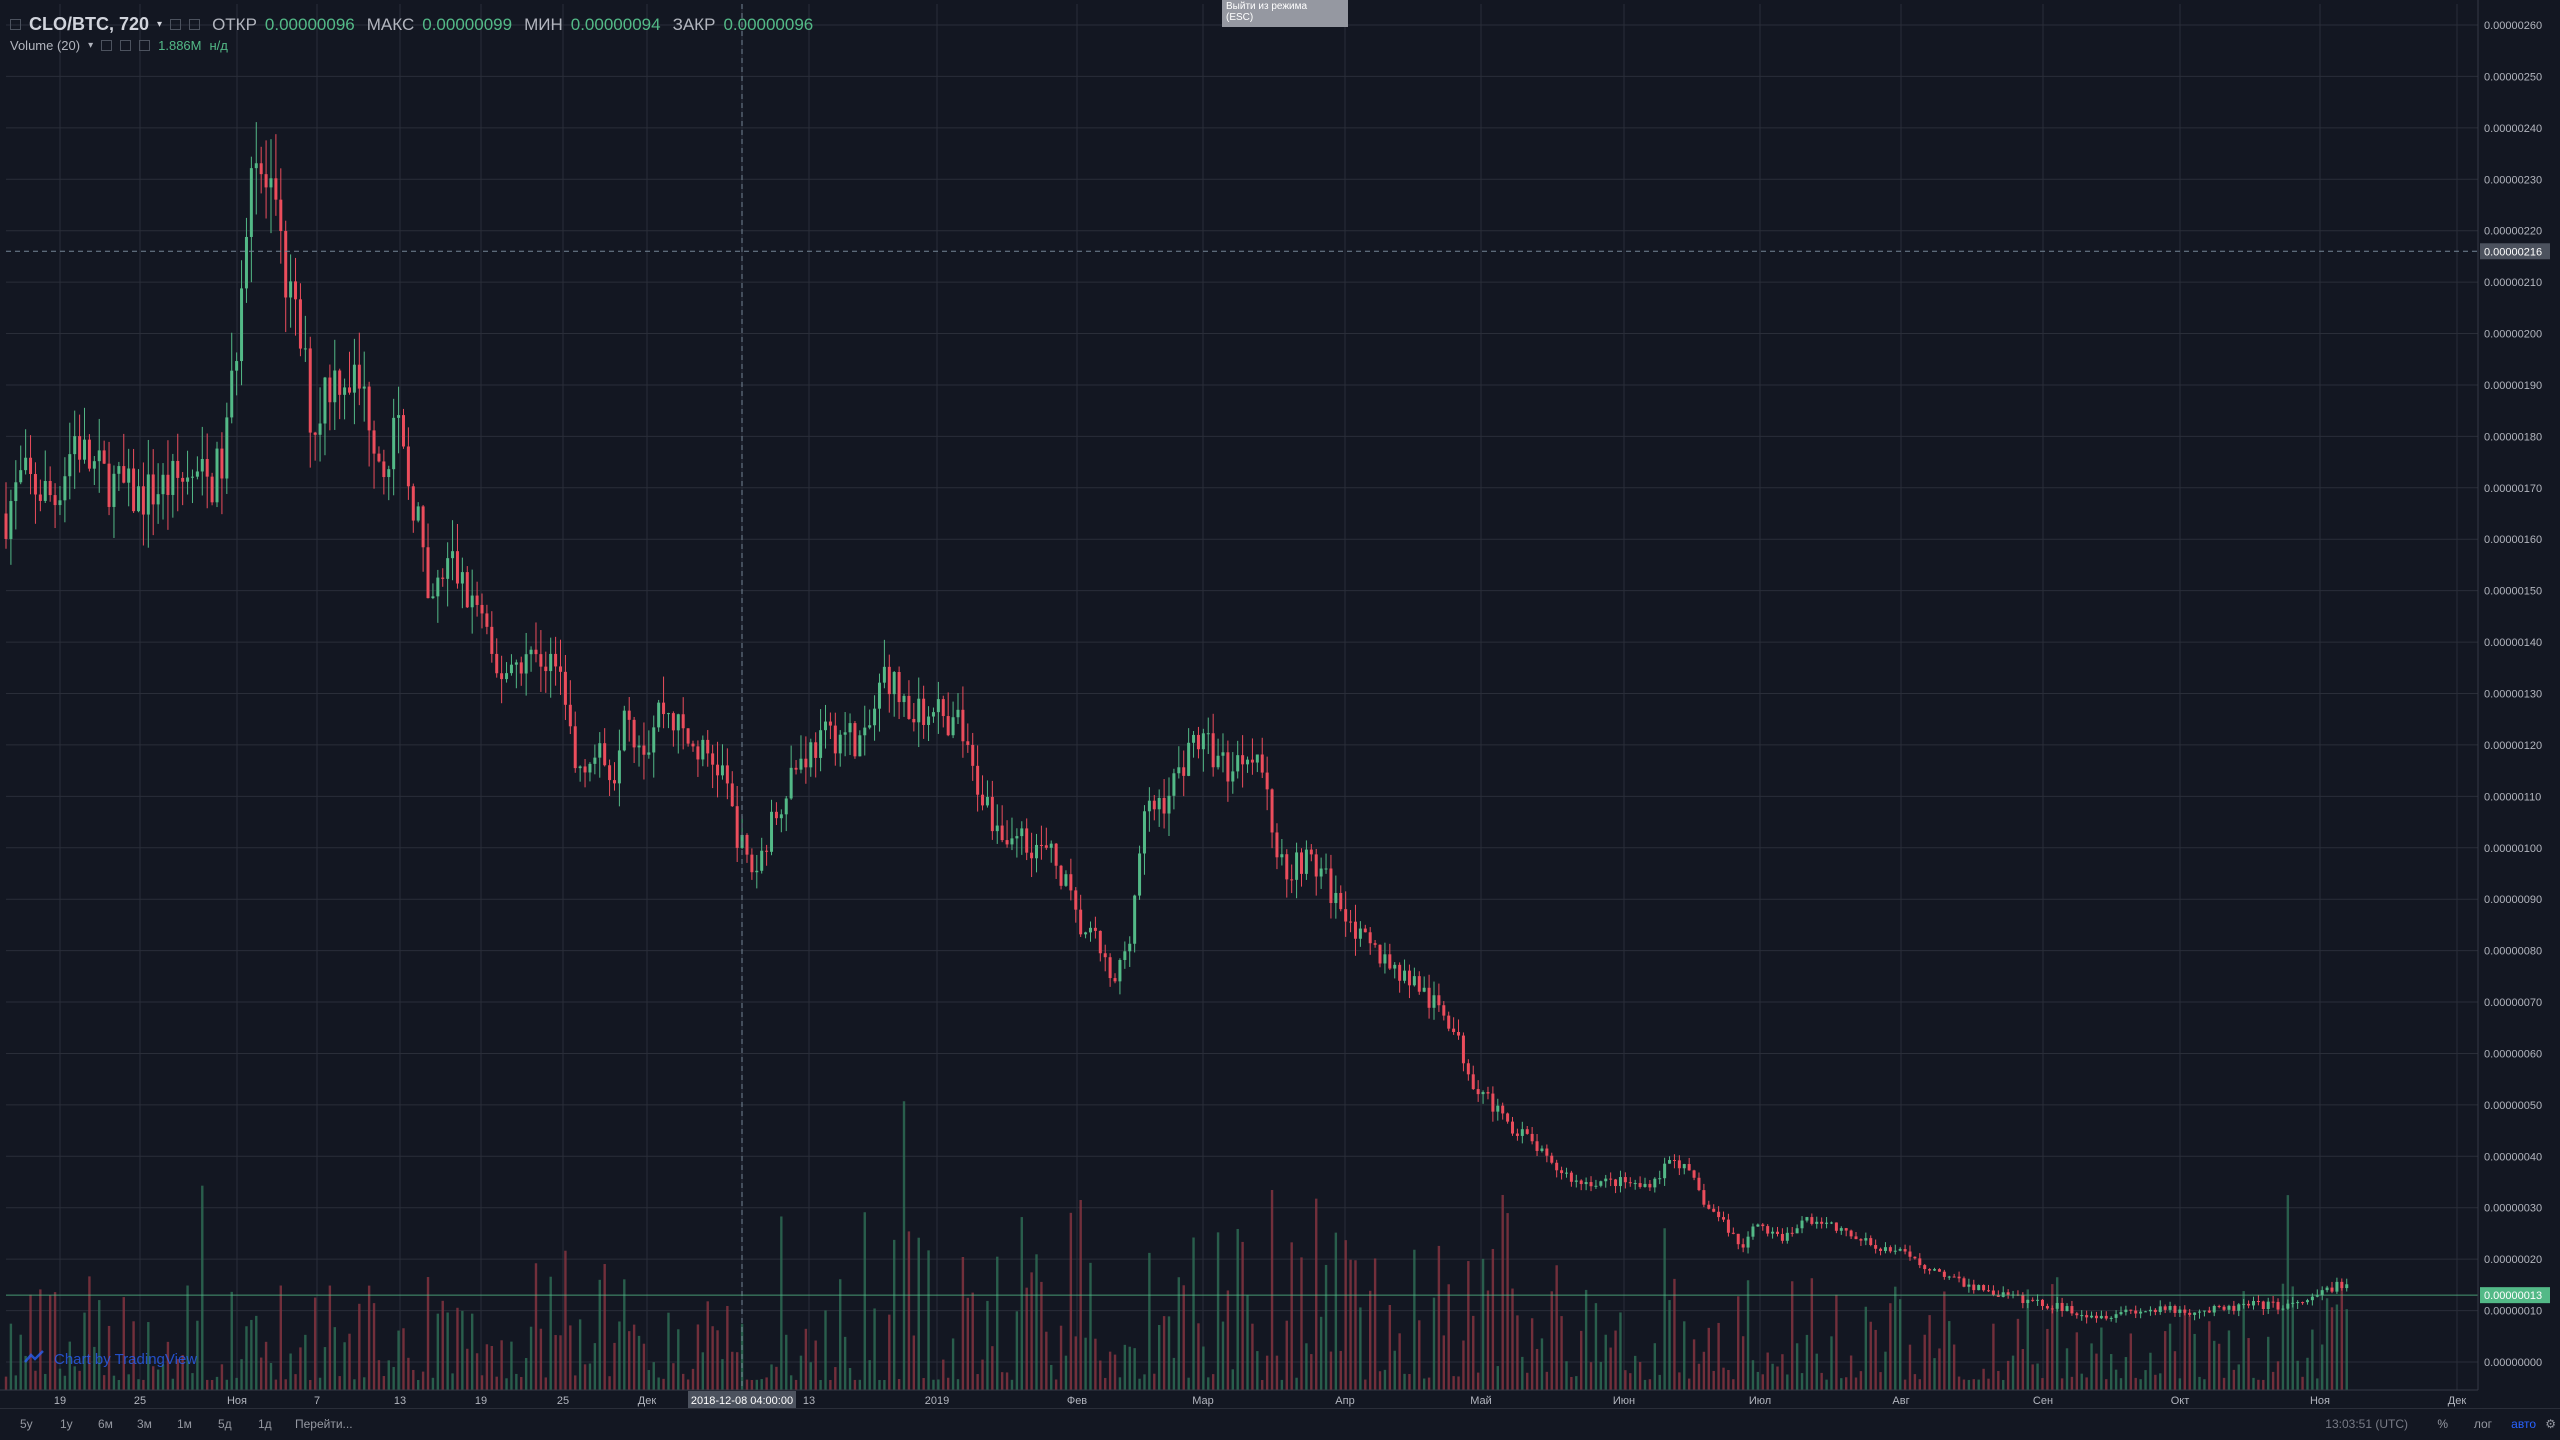  I want to click on volume-label: Volume (20), so click(45, 45).